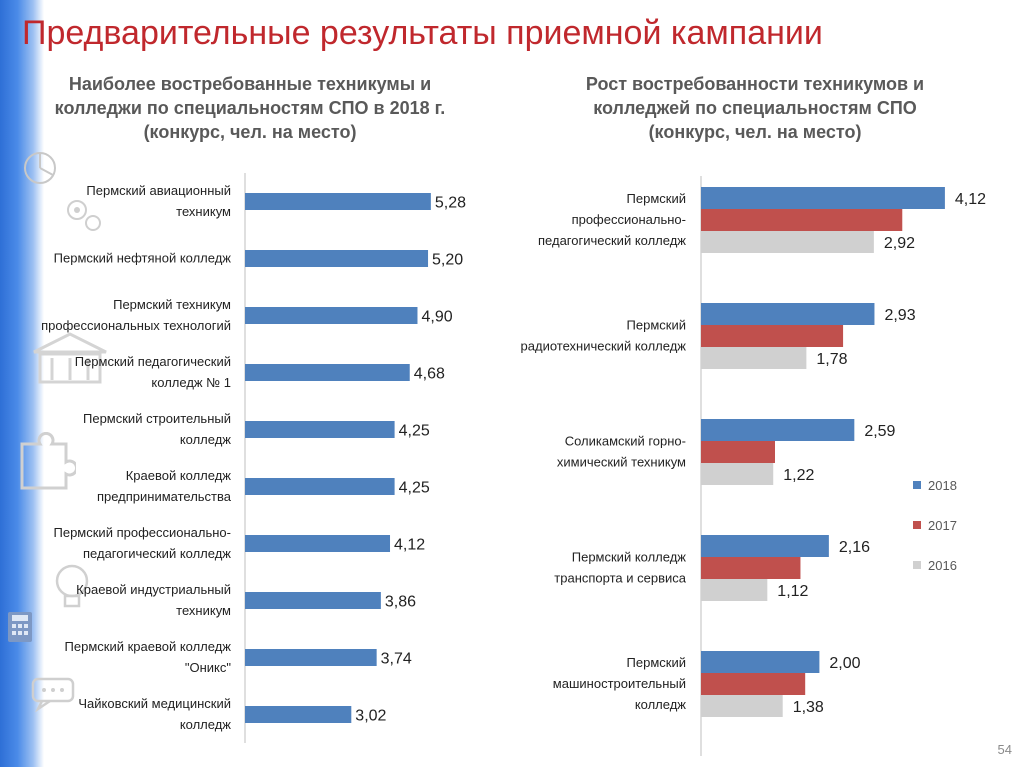  What do you see at coordinates (450, 203) in the screenshot?
I see `data-label: 5,28` at bounding box center [450, 203].